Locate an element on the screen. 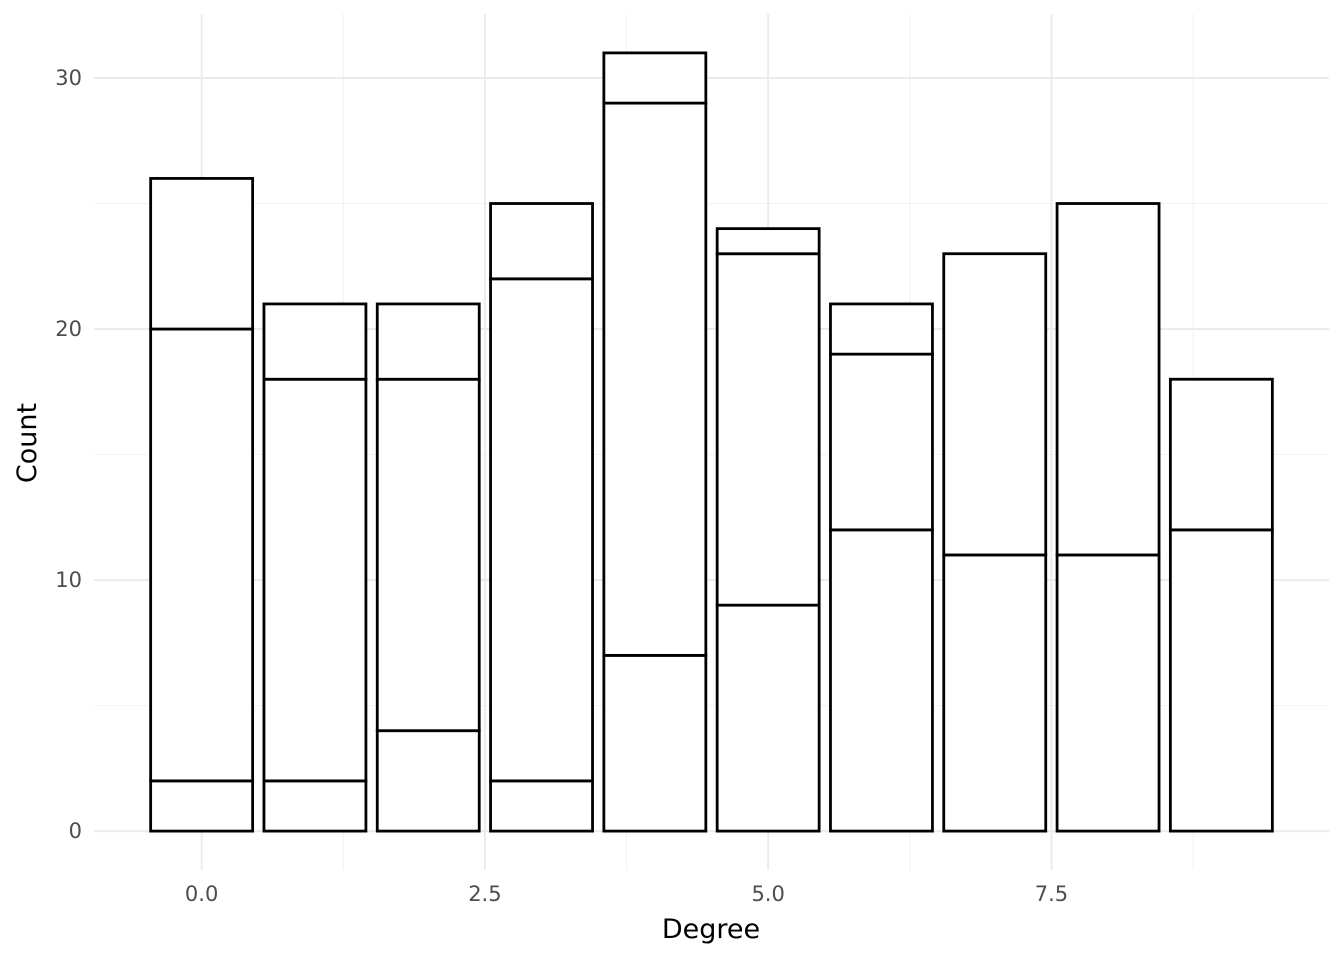 This screenshot has height=960, width=1344. y-tick-label: 20 is located at coordinates (68, 329).